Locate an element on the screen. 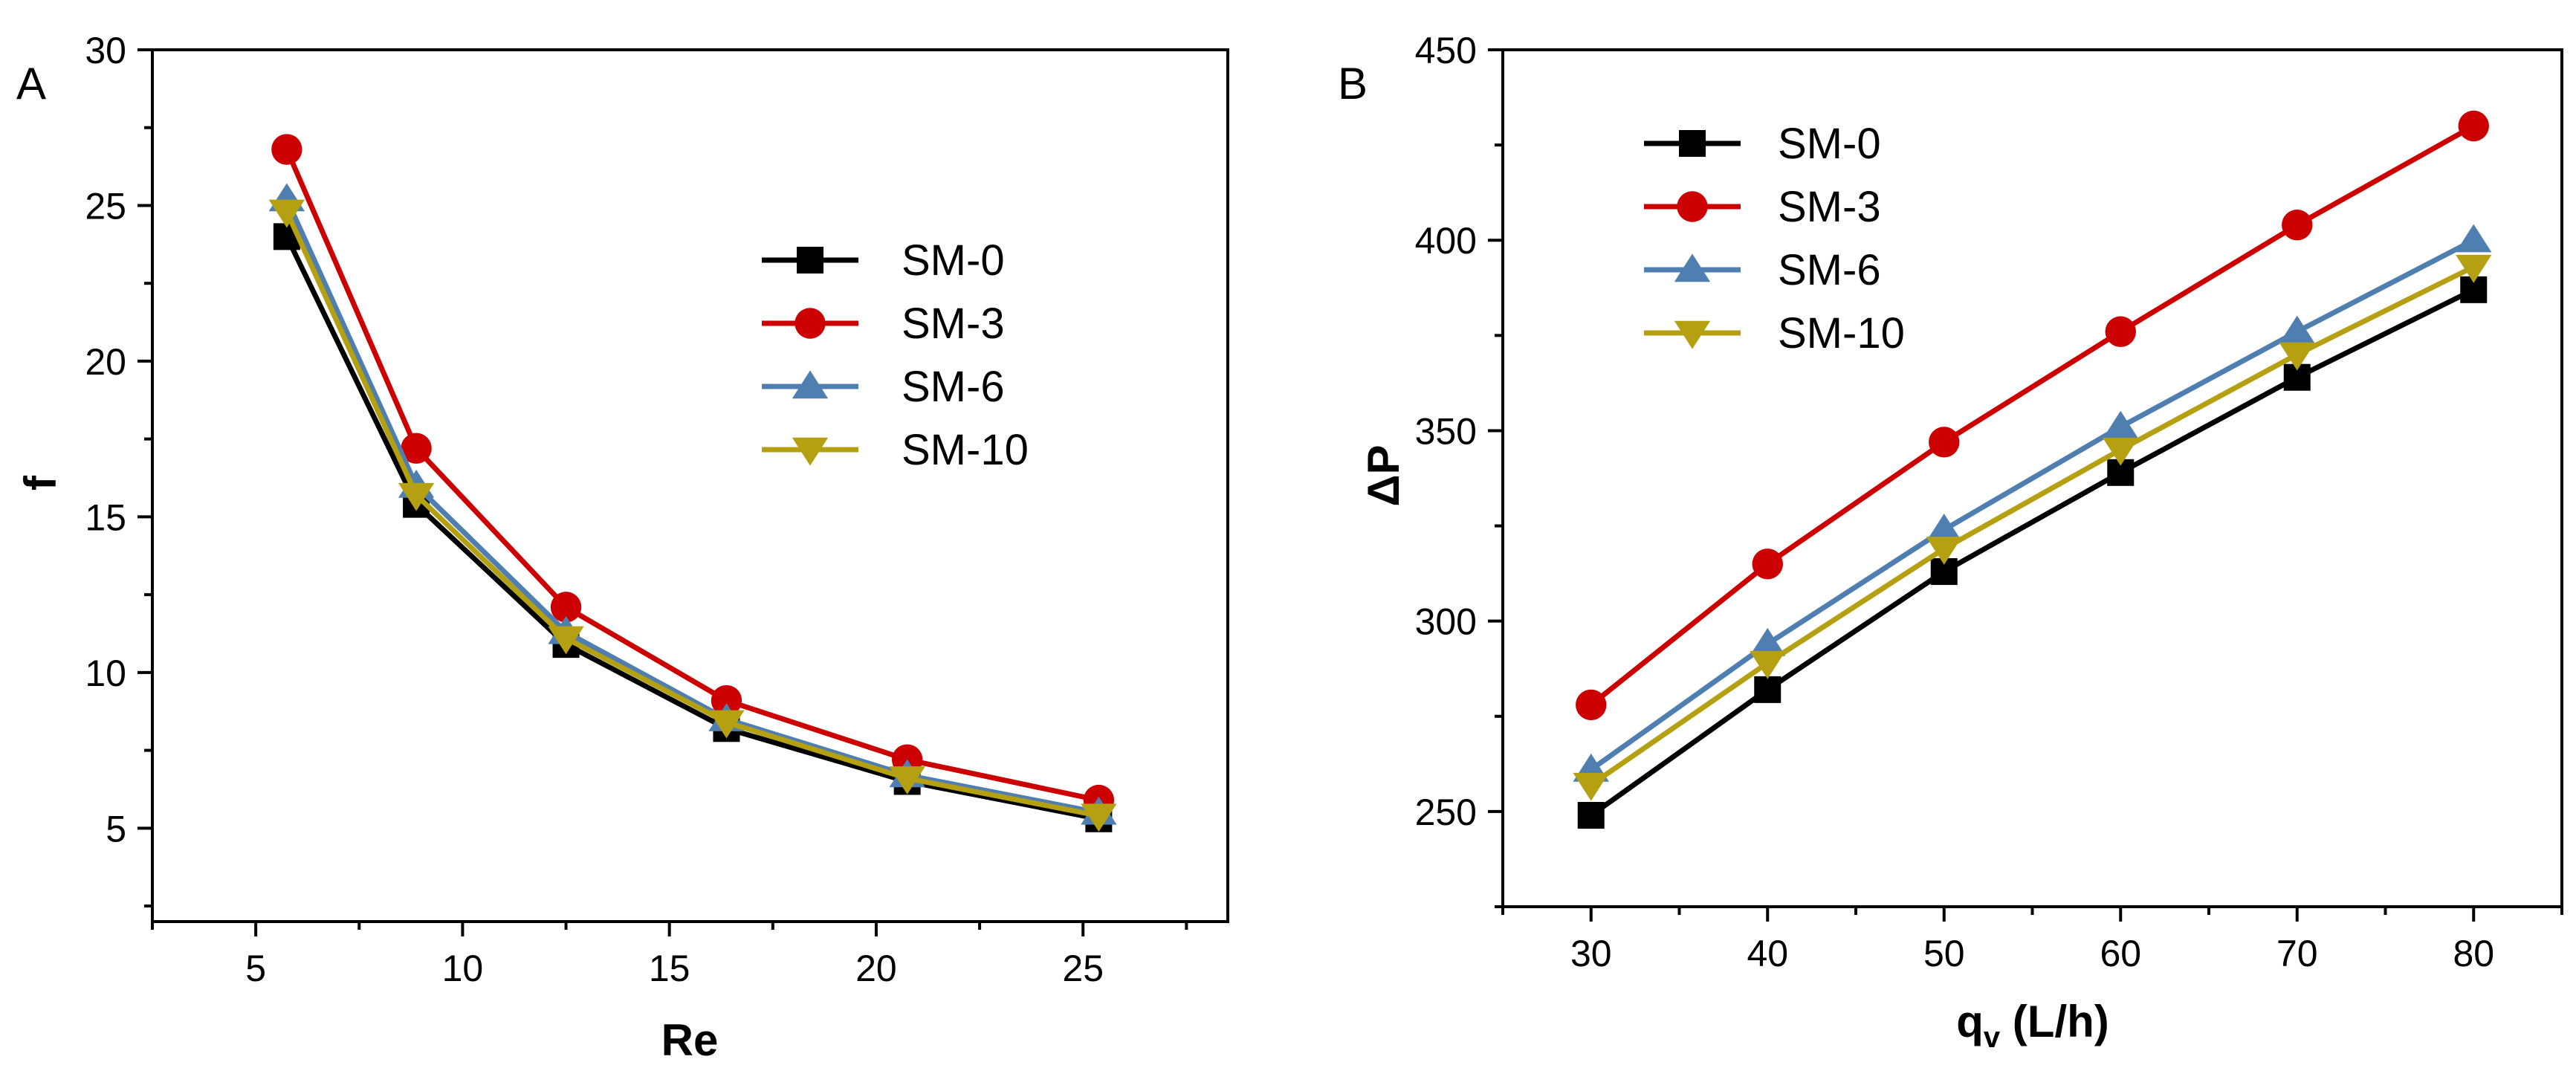 The image size is (2576, 1068). x-tick-label: 50 is located at coordinates (1944, 953).